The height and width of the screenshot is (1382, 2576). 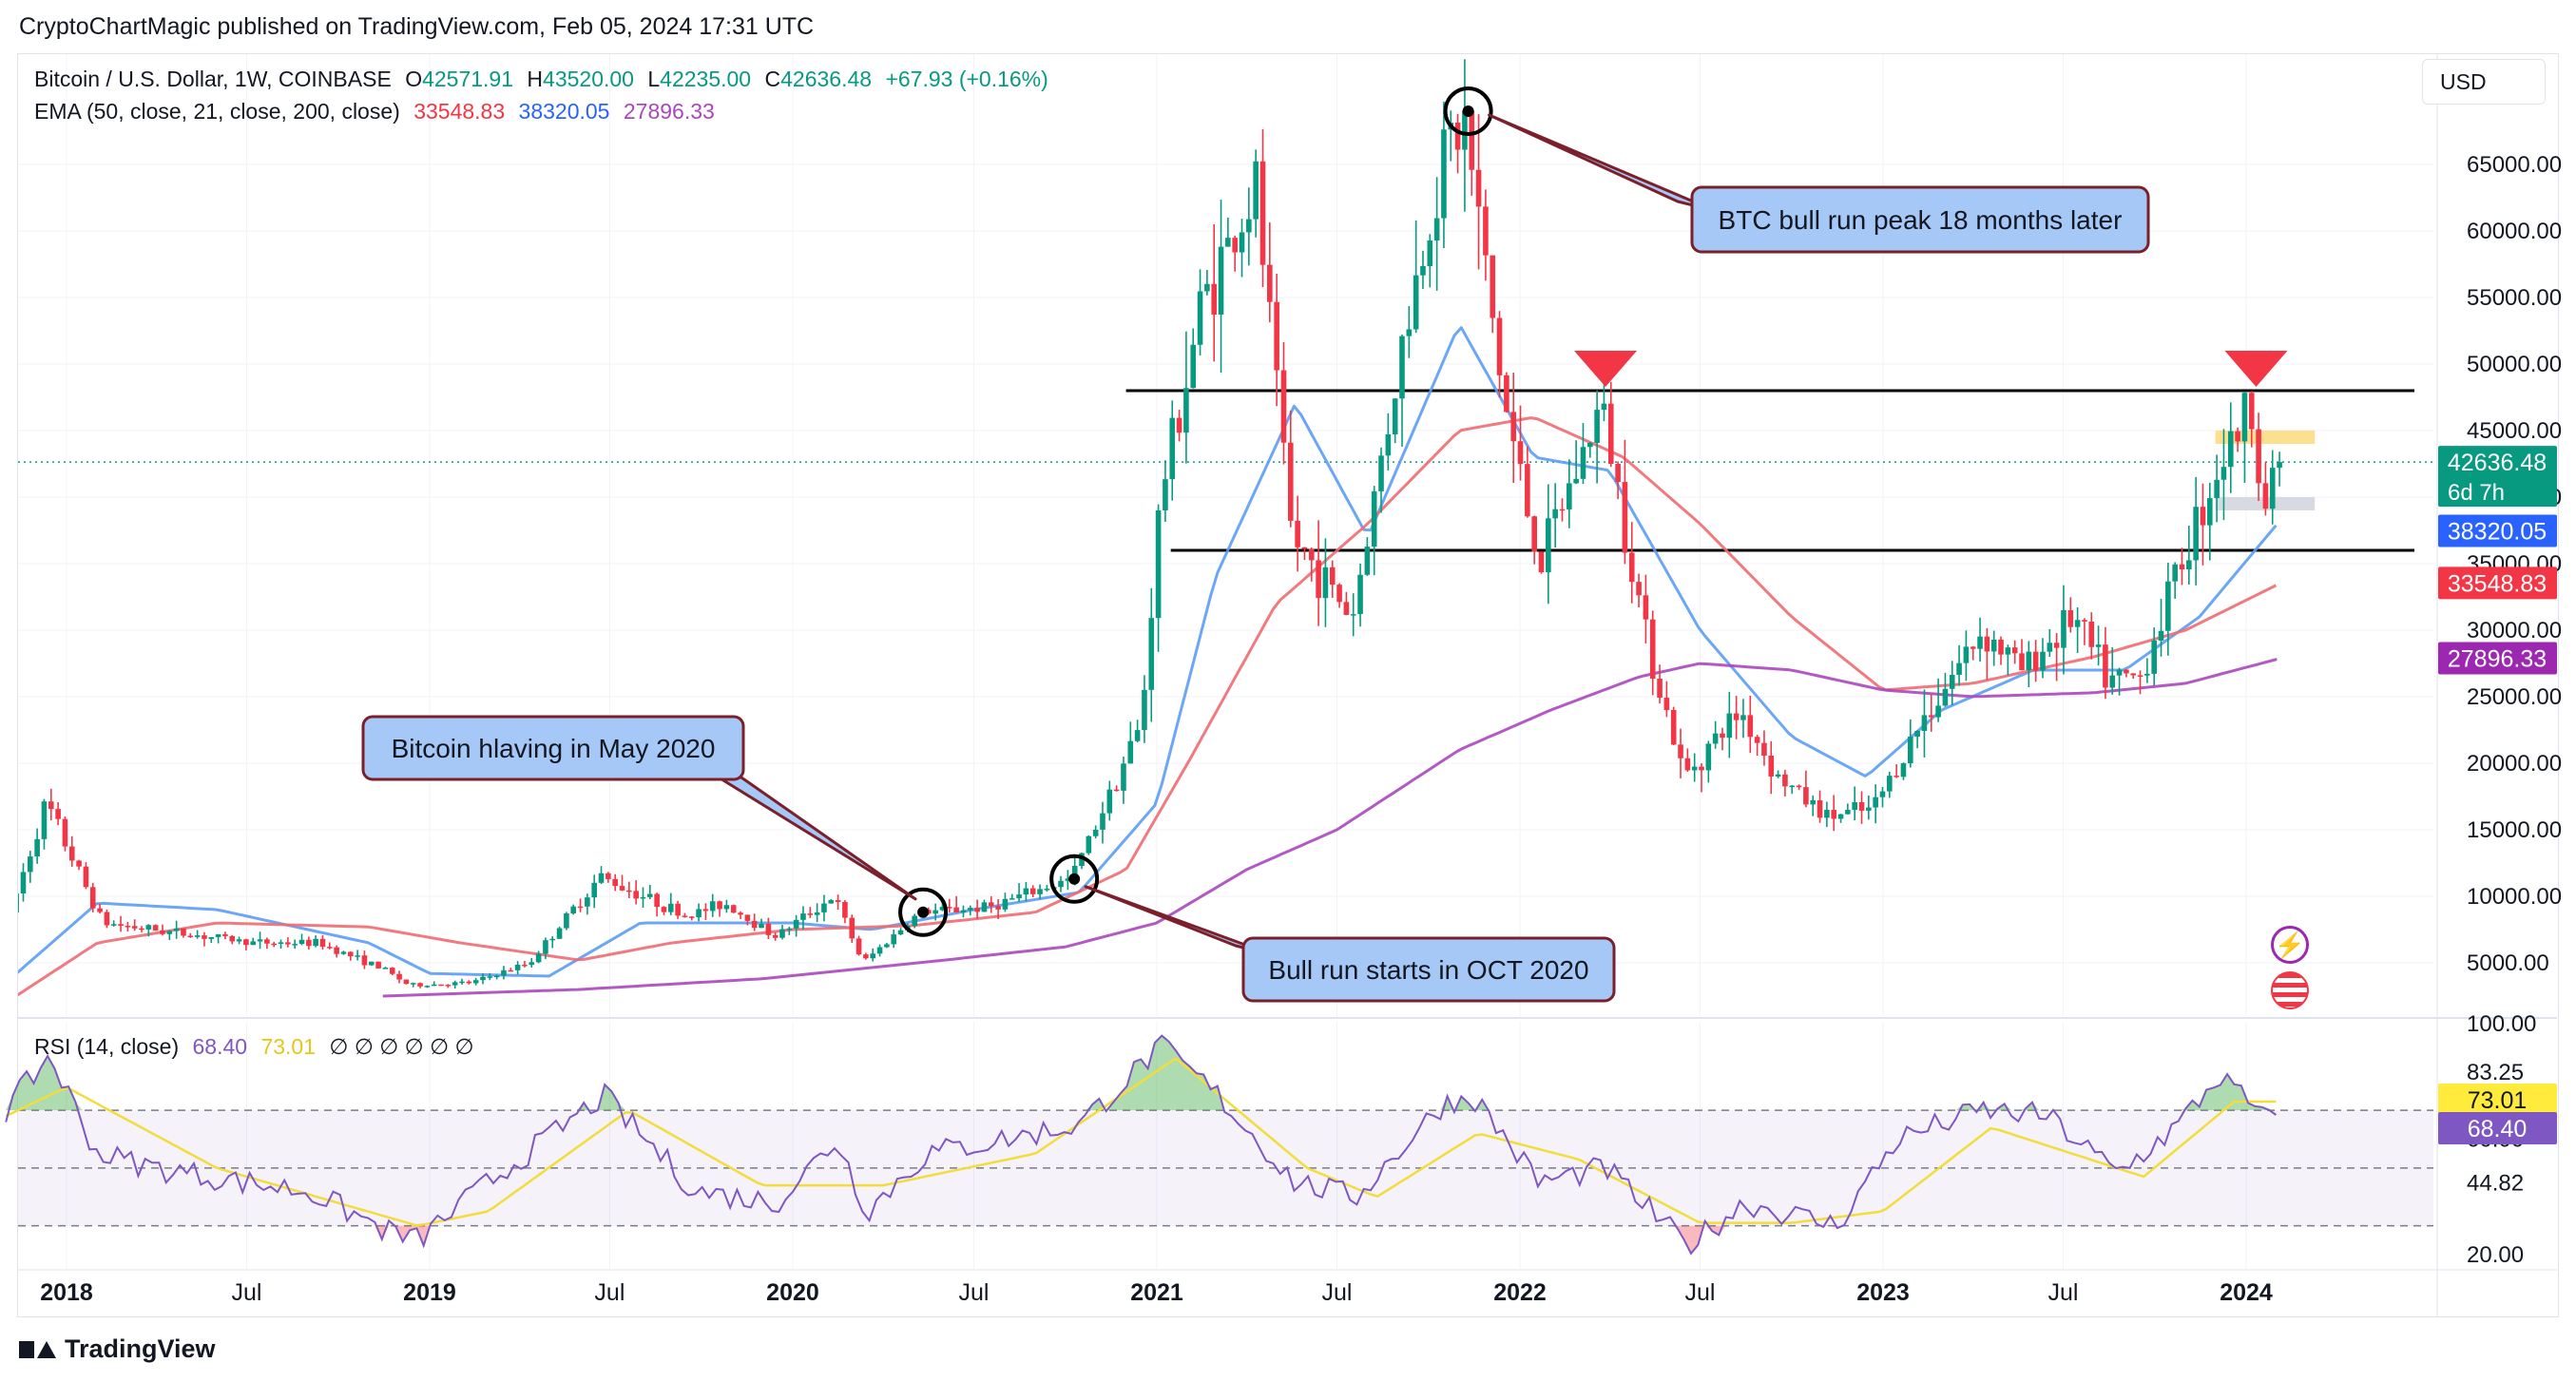 What do you see at coordinates (118, 1349) in the screenshot?
I see `tradingview-footer: TradingView` at bounding box center [118, 1349].